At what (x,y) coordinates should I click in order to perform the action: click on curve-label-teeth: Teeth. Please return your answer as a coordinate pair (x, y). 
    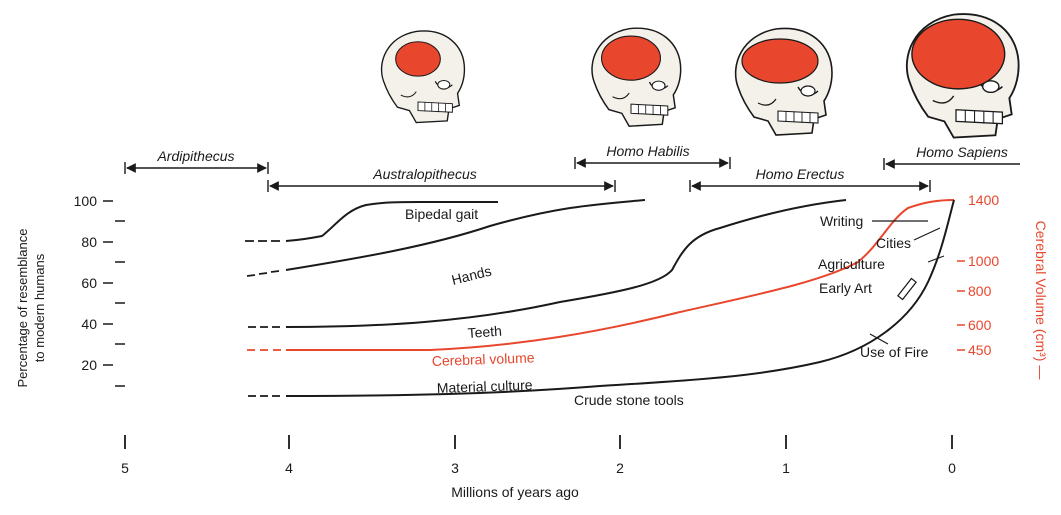
    Looking at the image, I should click on (484, 332).